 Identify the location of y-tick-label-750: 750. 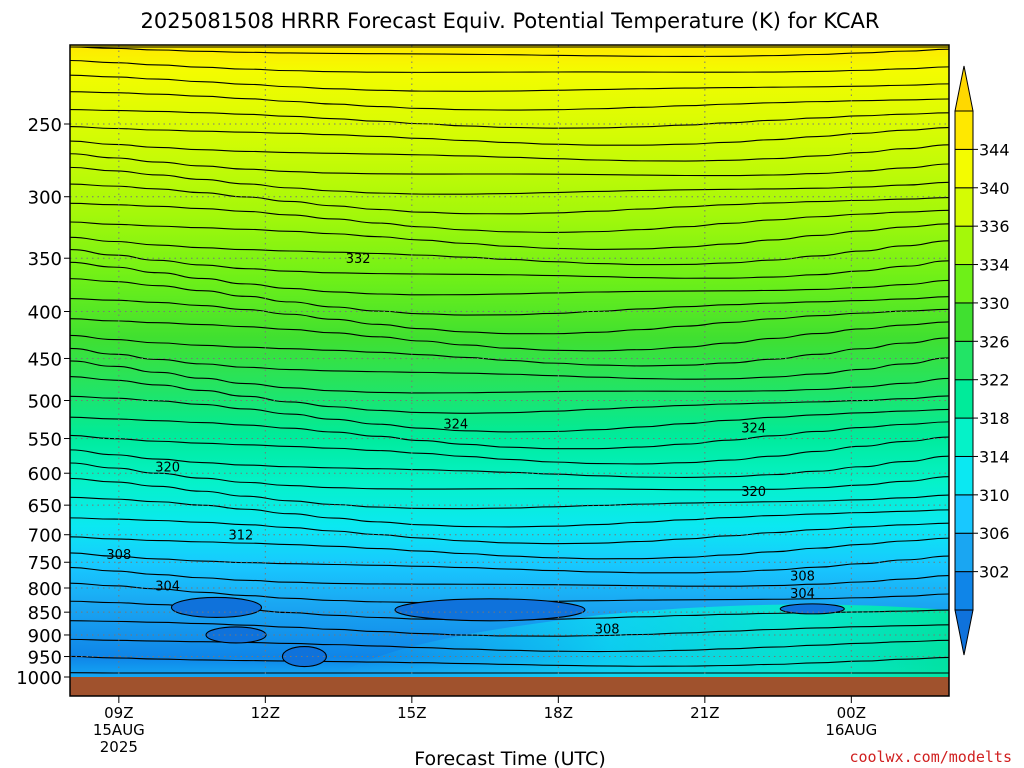
(45, 563).